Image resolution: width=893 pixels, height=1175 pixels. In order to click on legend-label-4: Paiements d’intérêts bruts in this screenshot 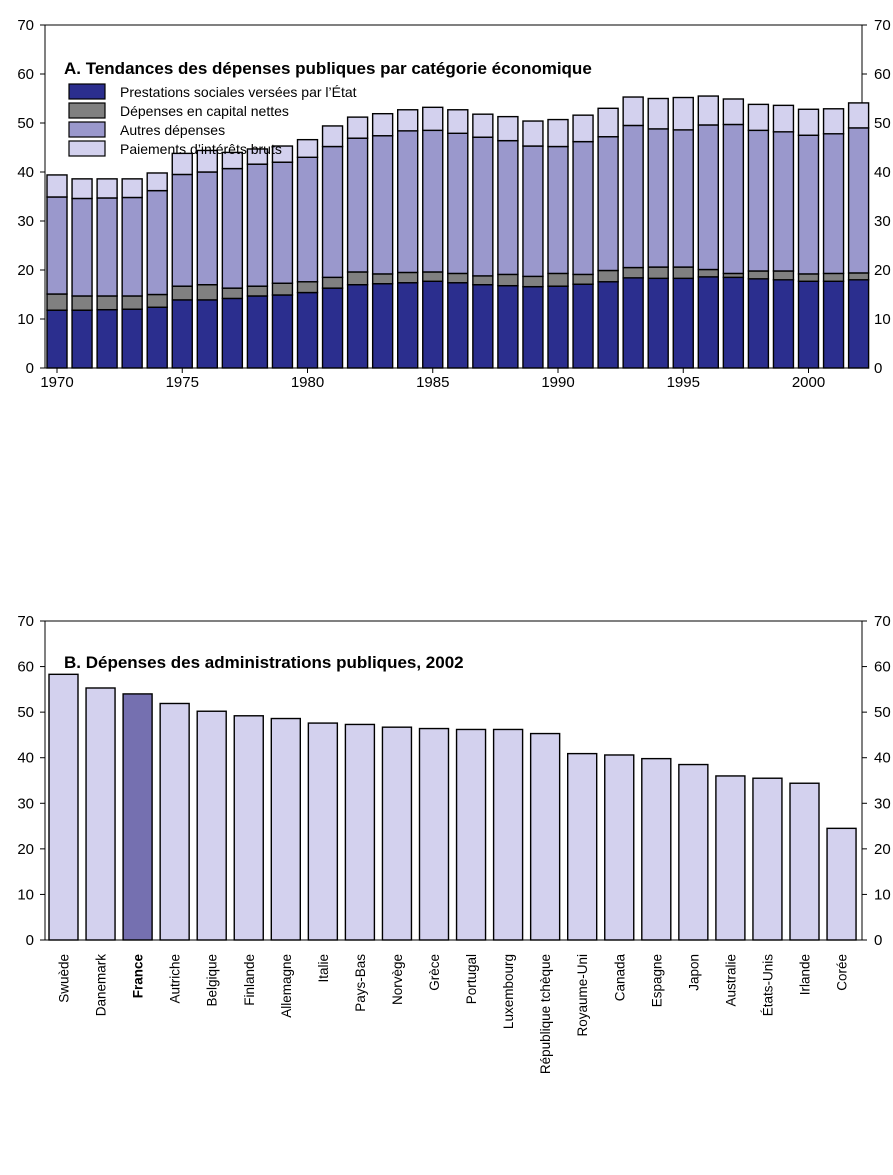, I will do `click(201, 149)`.